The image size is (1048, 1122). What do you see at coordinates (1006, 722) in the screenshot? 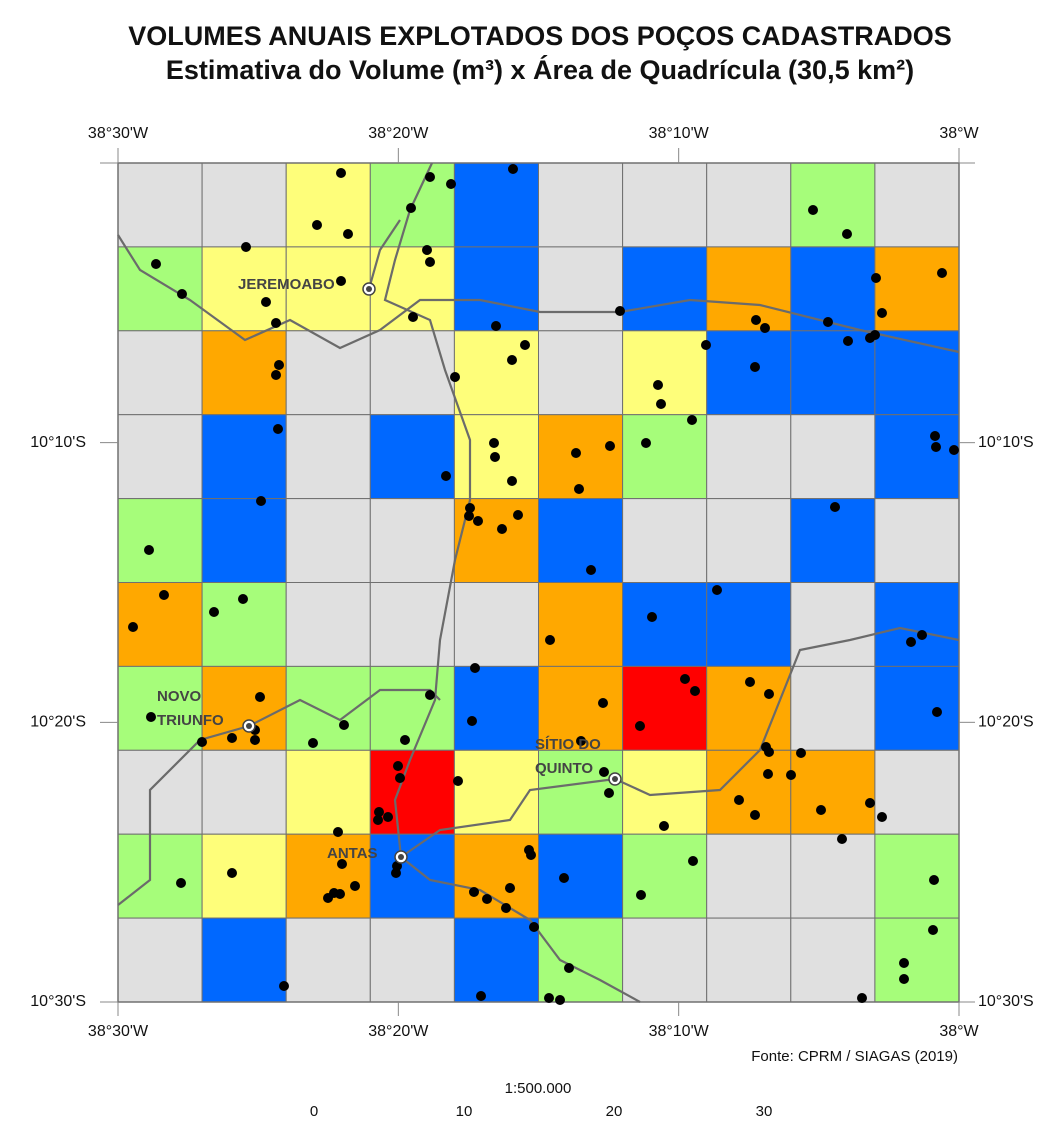
I see `latitude-label: 10°20'S` at bounding box center [1006, 722].